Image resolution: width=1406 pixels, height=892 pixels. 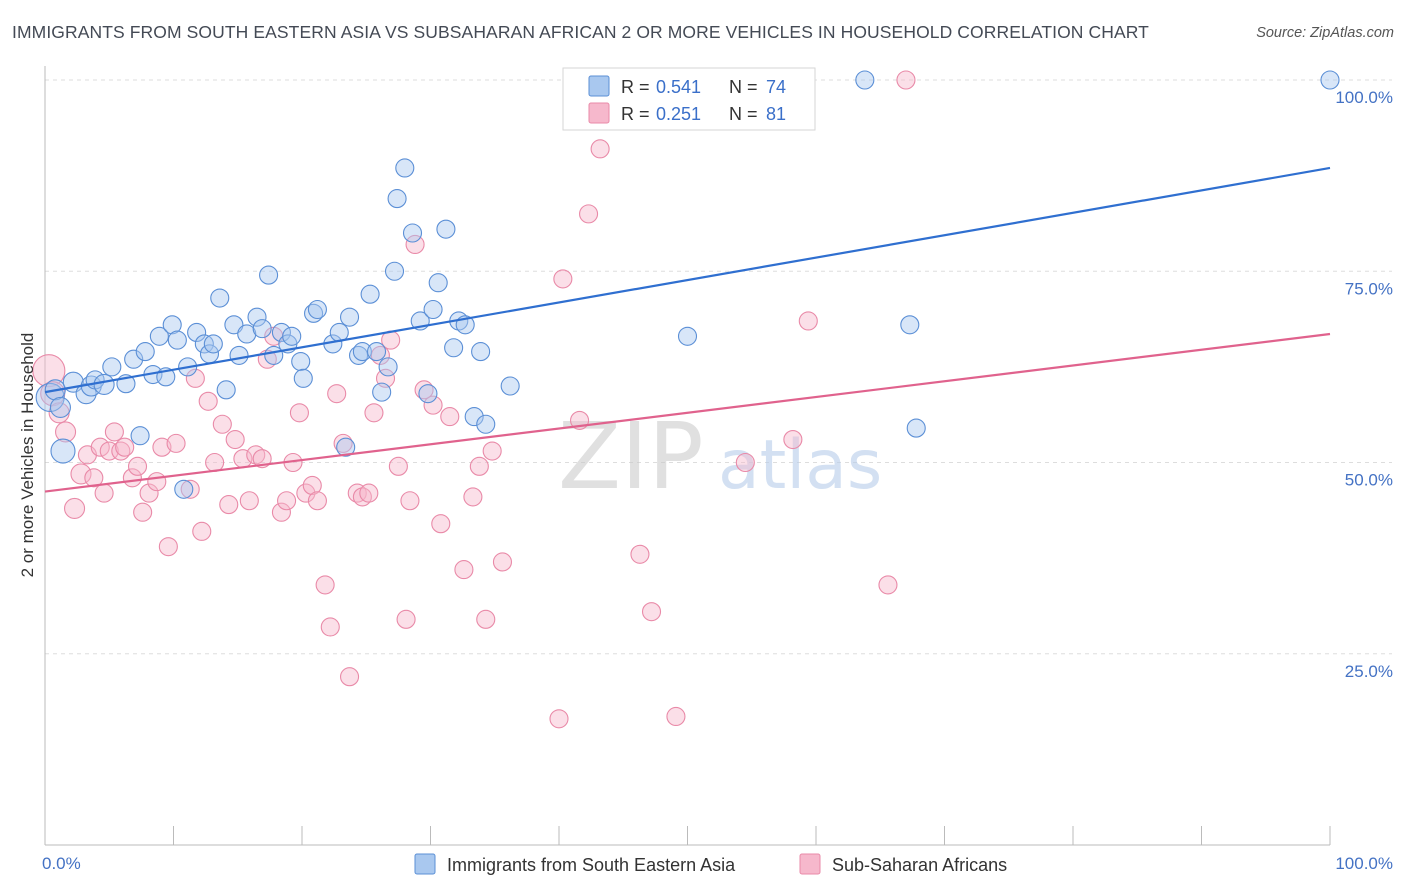 I want to click on x-tick-label: 100.0%, so click(x=1364, y=863).